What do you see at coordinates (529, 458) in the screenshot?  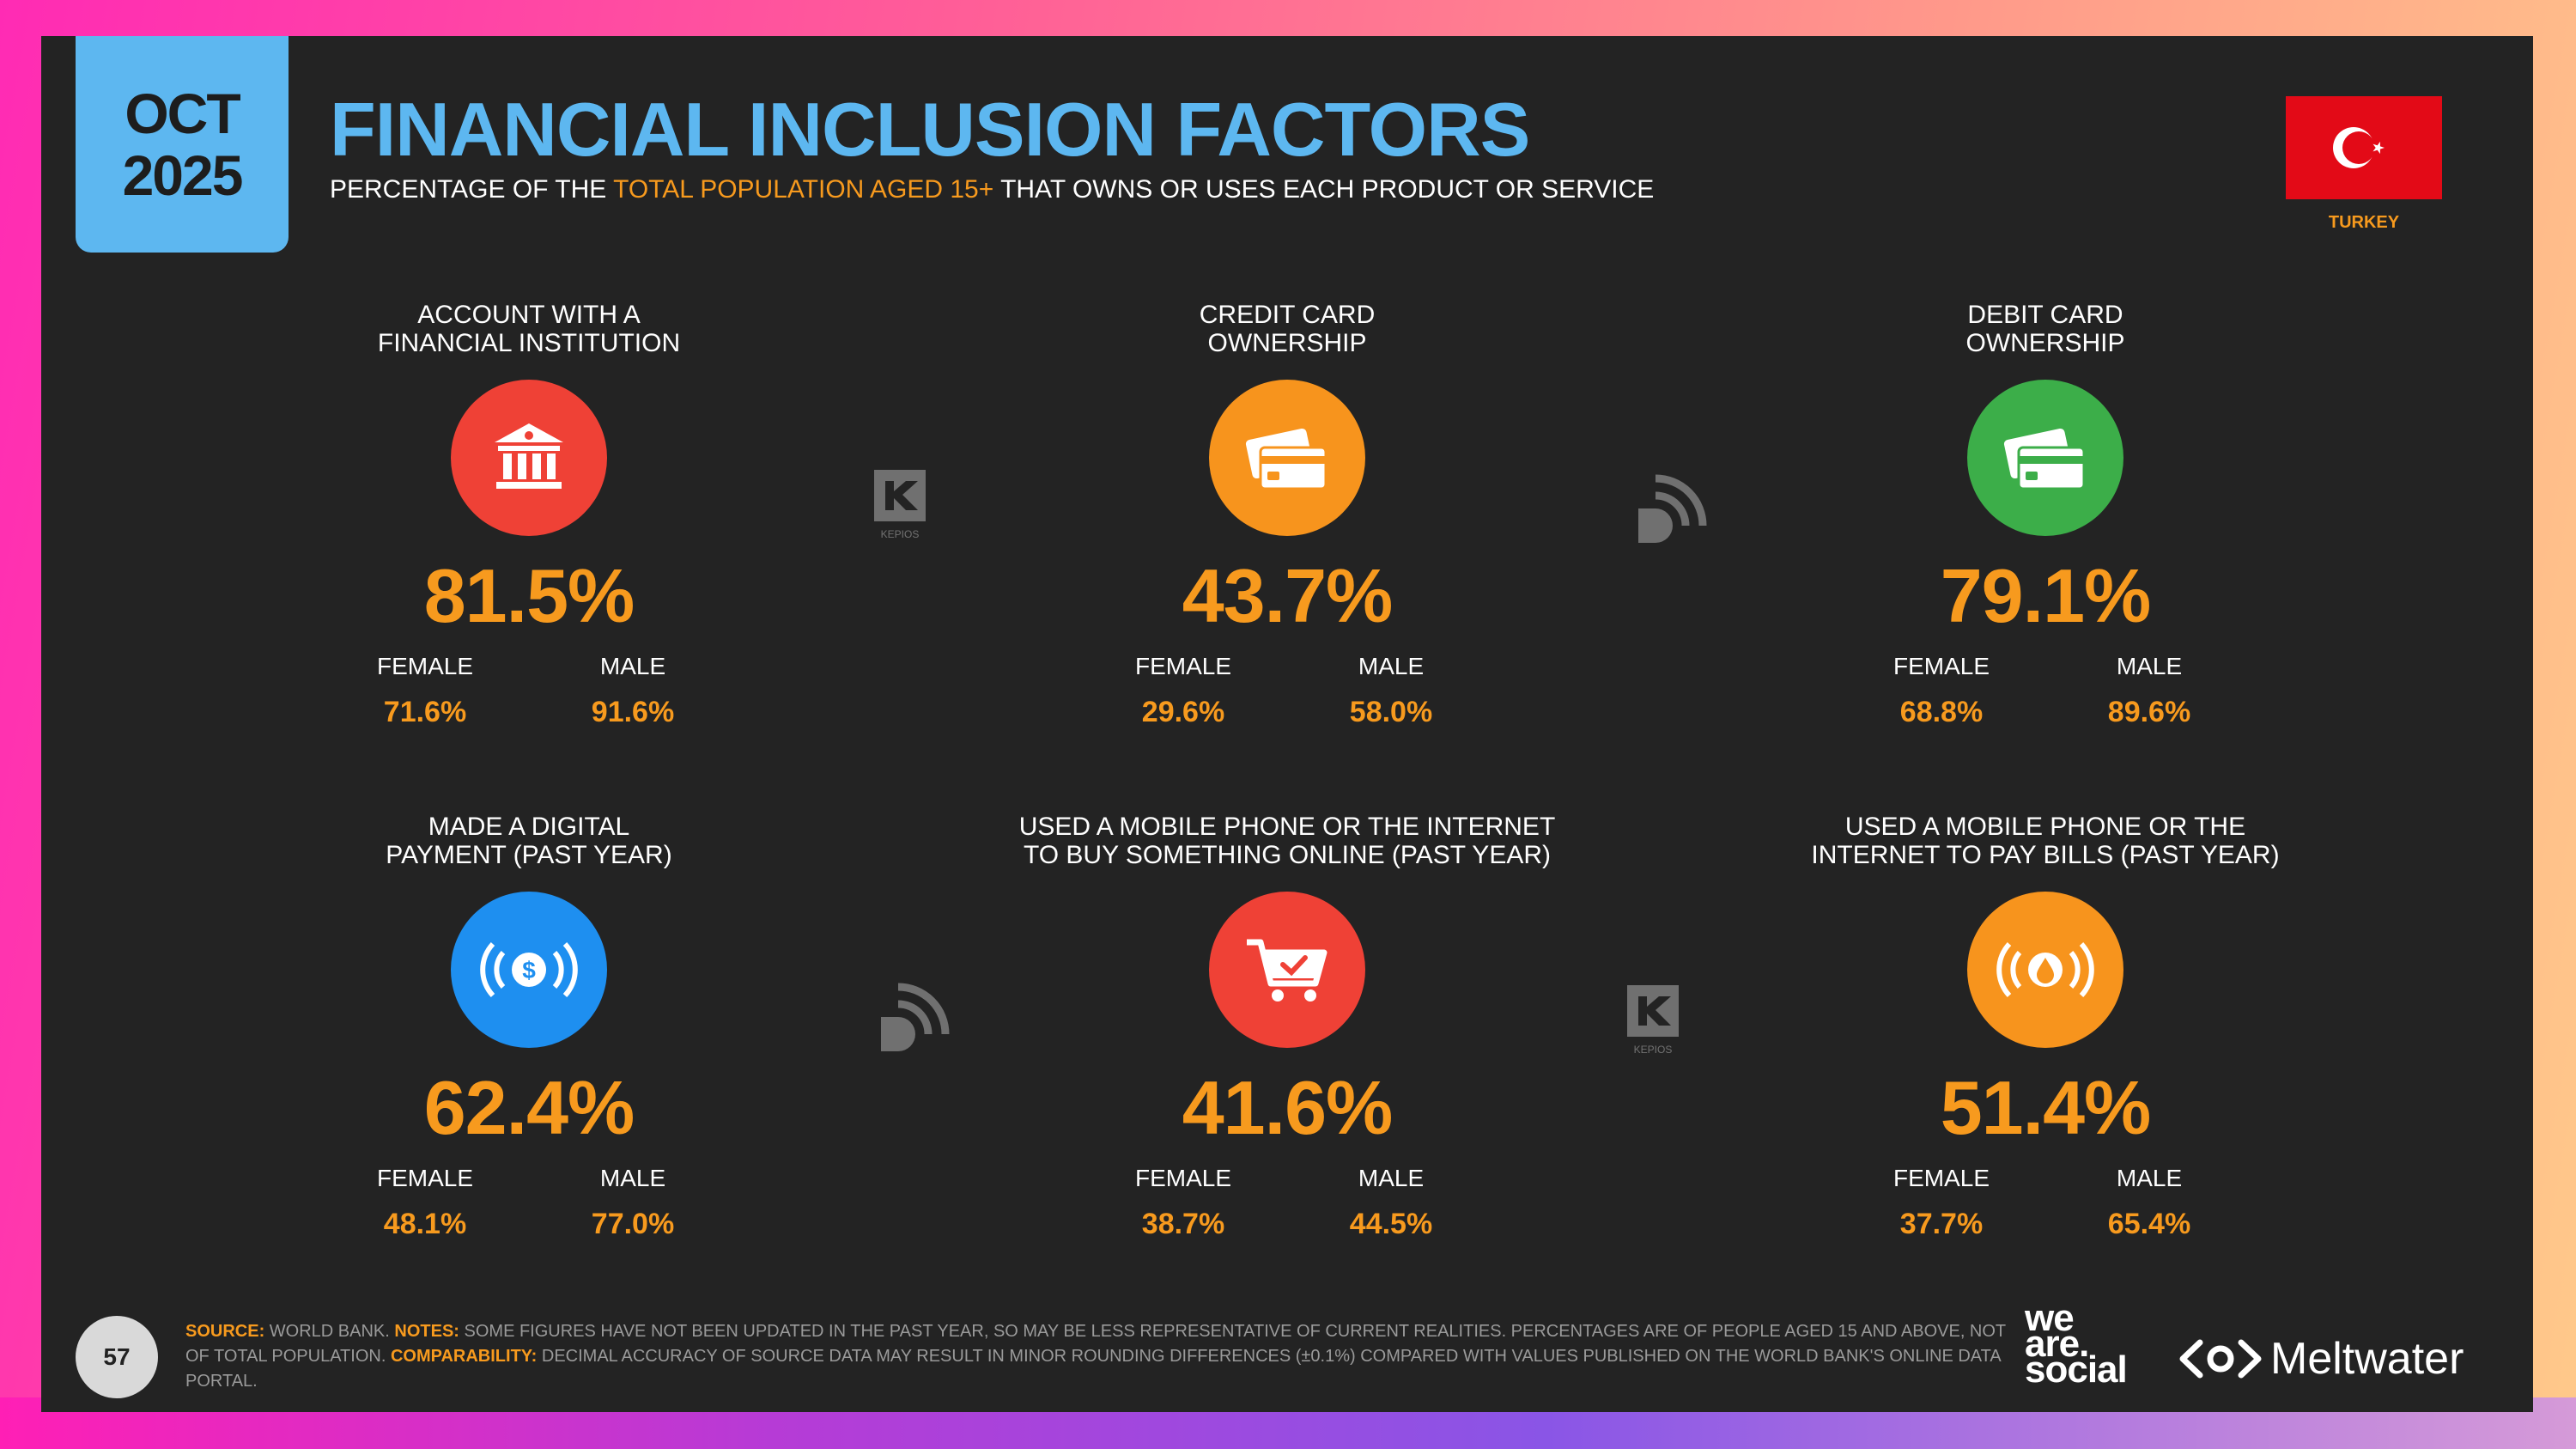 I see `bank-icon` at bounding box center [529, 458].